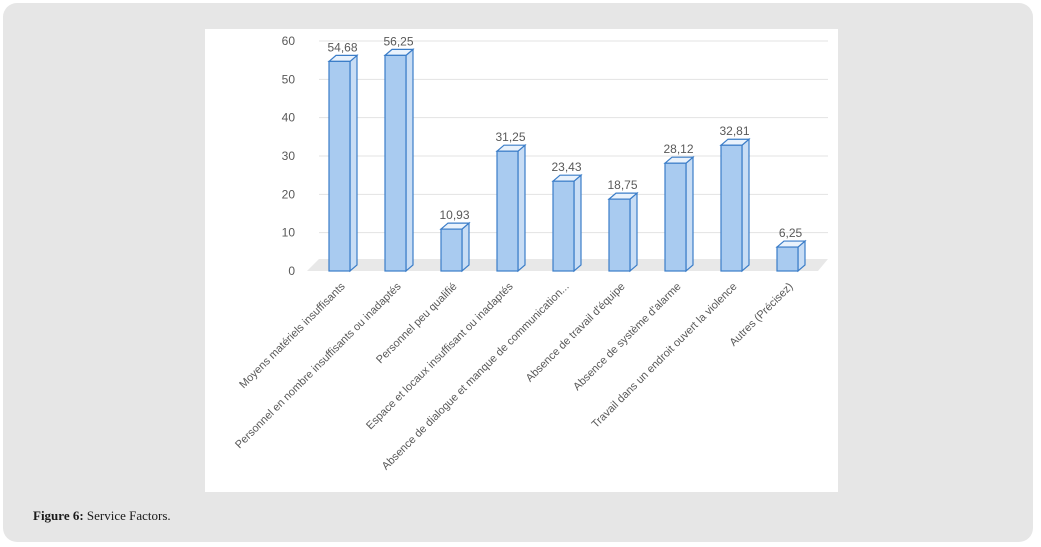 This screenshot has width=1041, height=547. I want to click on data-label: 28,12, so click(678, 149).